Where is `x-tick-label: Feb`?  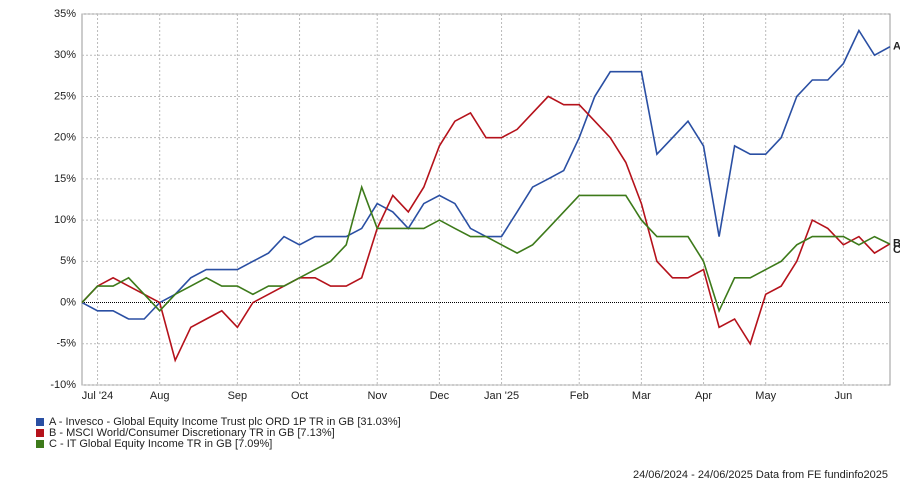 x-tick-label: Feb is located at coordinates (579, 396).